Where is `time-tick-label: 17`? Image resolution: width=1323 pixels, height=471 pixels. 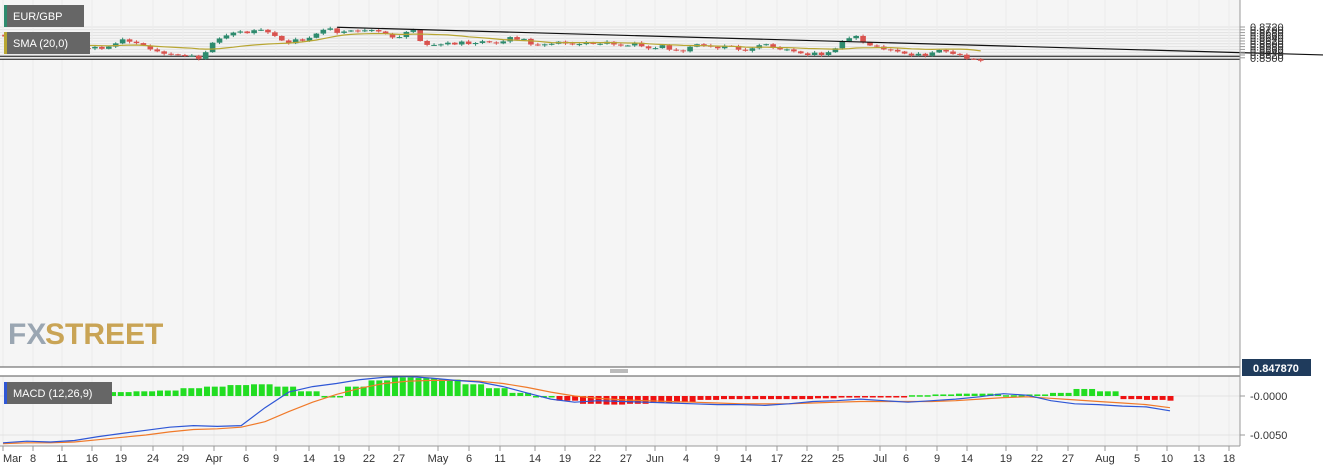
time-tick-label: 17 is located at coordinates (777, 459).